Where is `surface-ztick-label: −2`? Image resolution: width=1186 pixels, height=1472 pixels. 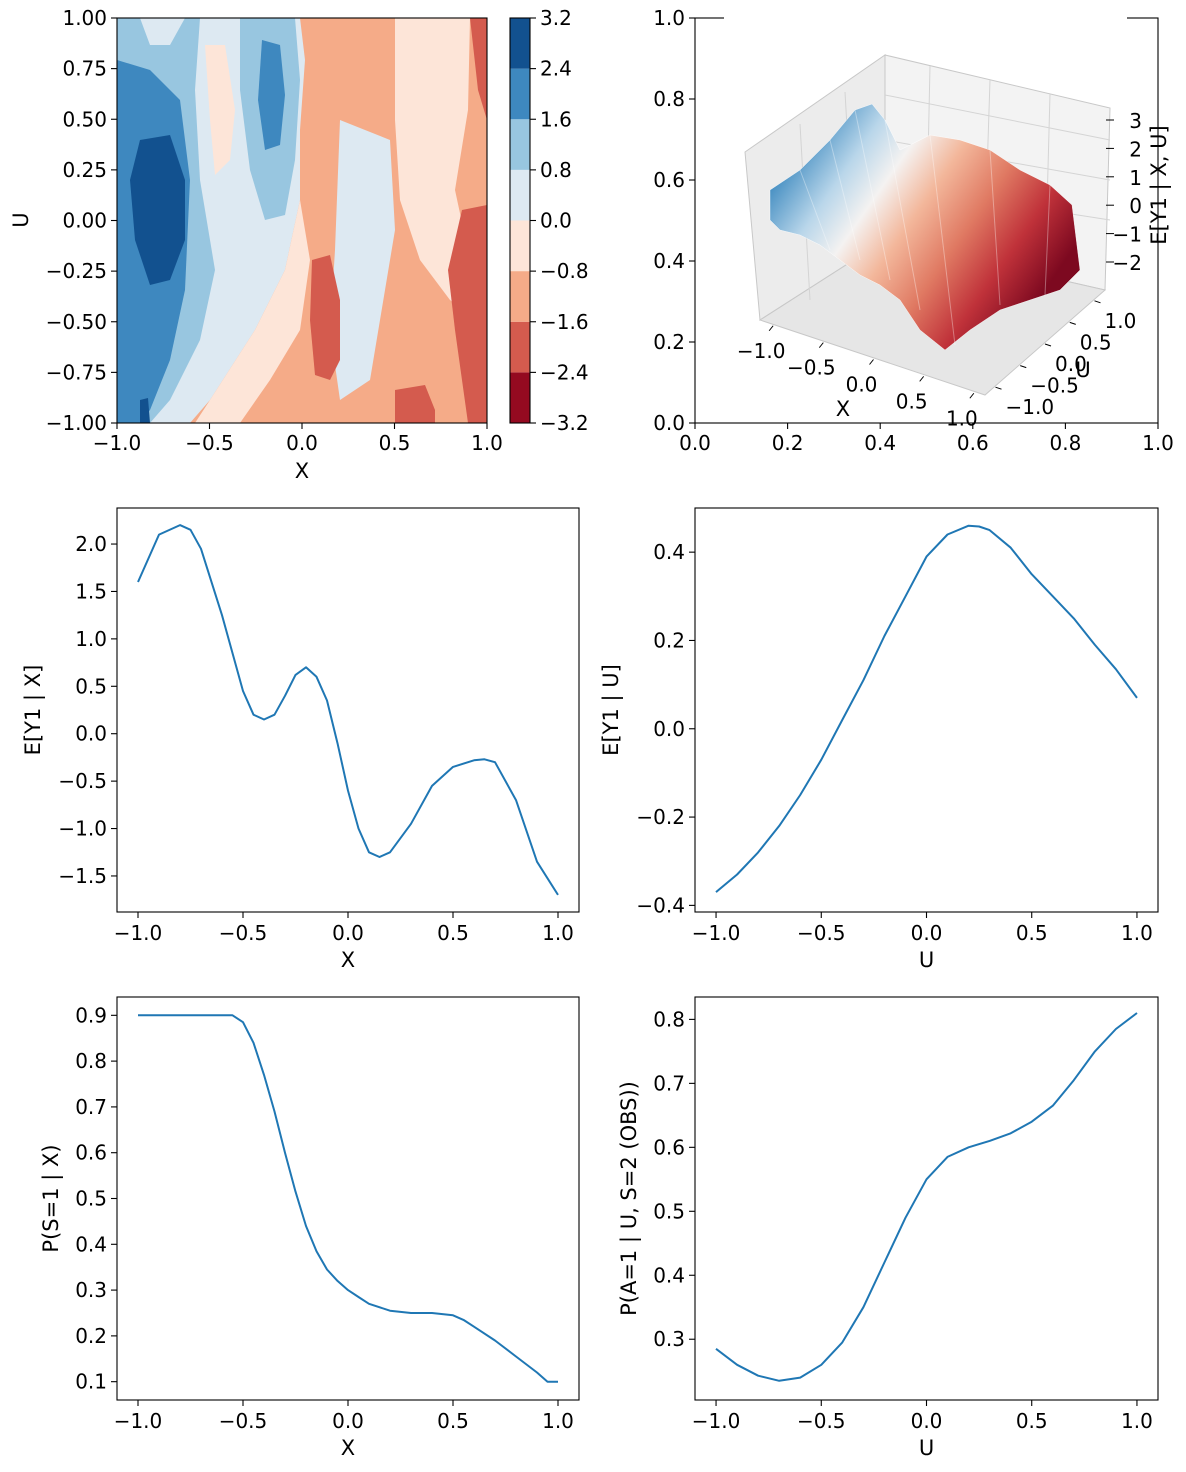
surface-ztick-label: −2 is located at coordinates (1127, 263).